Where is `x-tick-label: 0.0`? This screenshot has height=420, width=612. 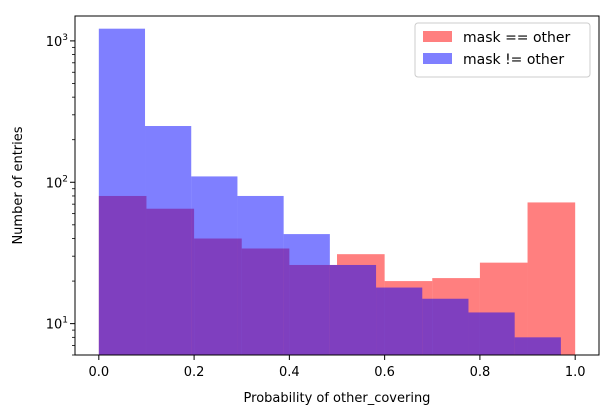 x-tick-label: 0.0 is located at coordinates (98, 372).